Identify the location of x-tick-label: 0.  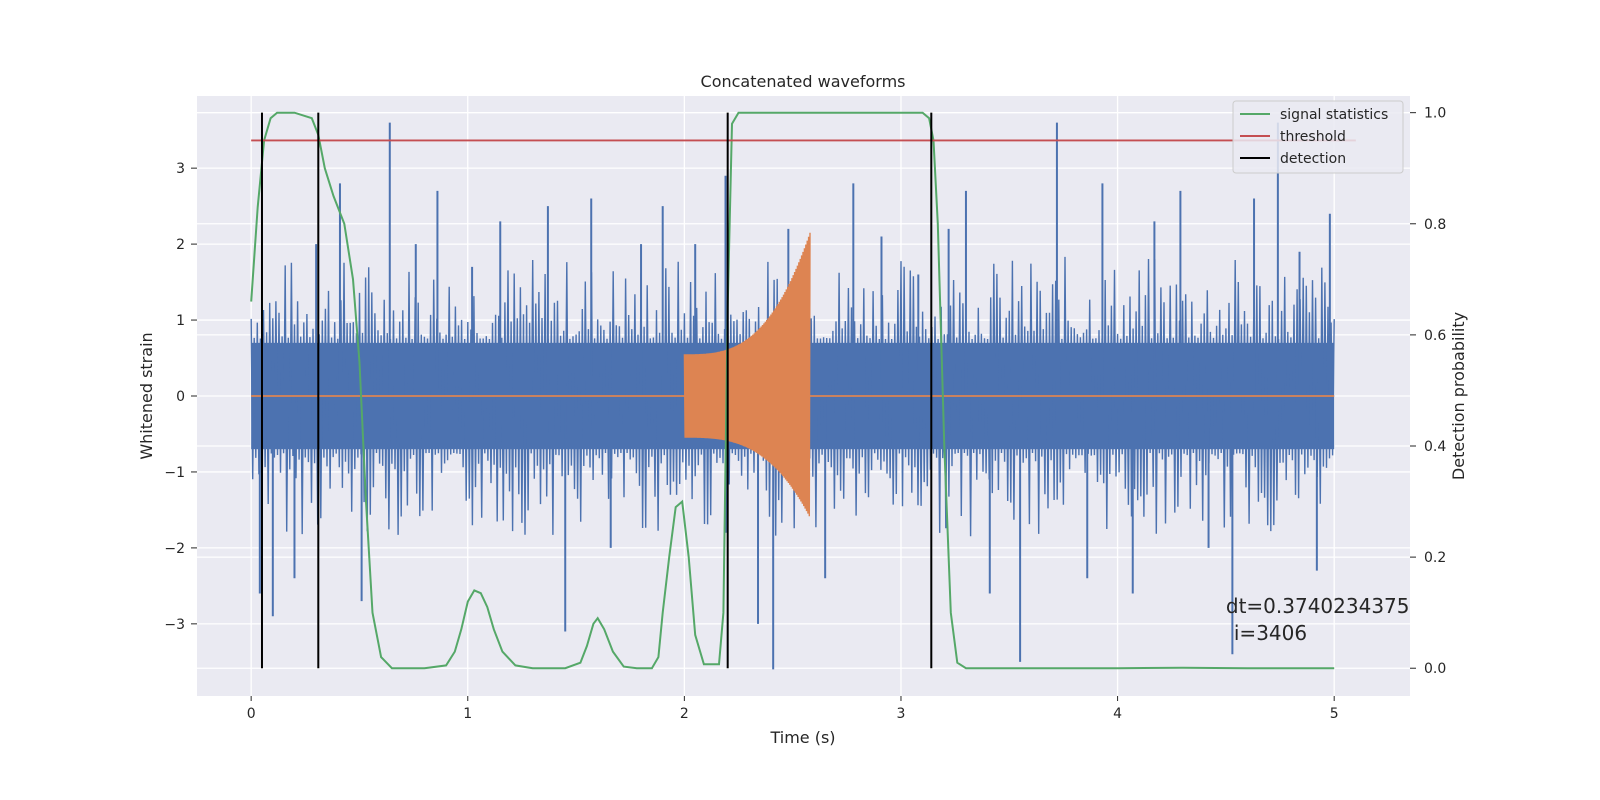
(251, 714).